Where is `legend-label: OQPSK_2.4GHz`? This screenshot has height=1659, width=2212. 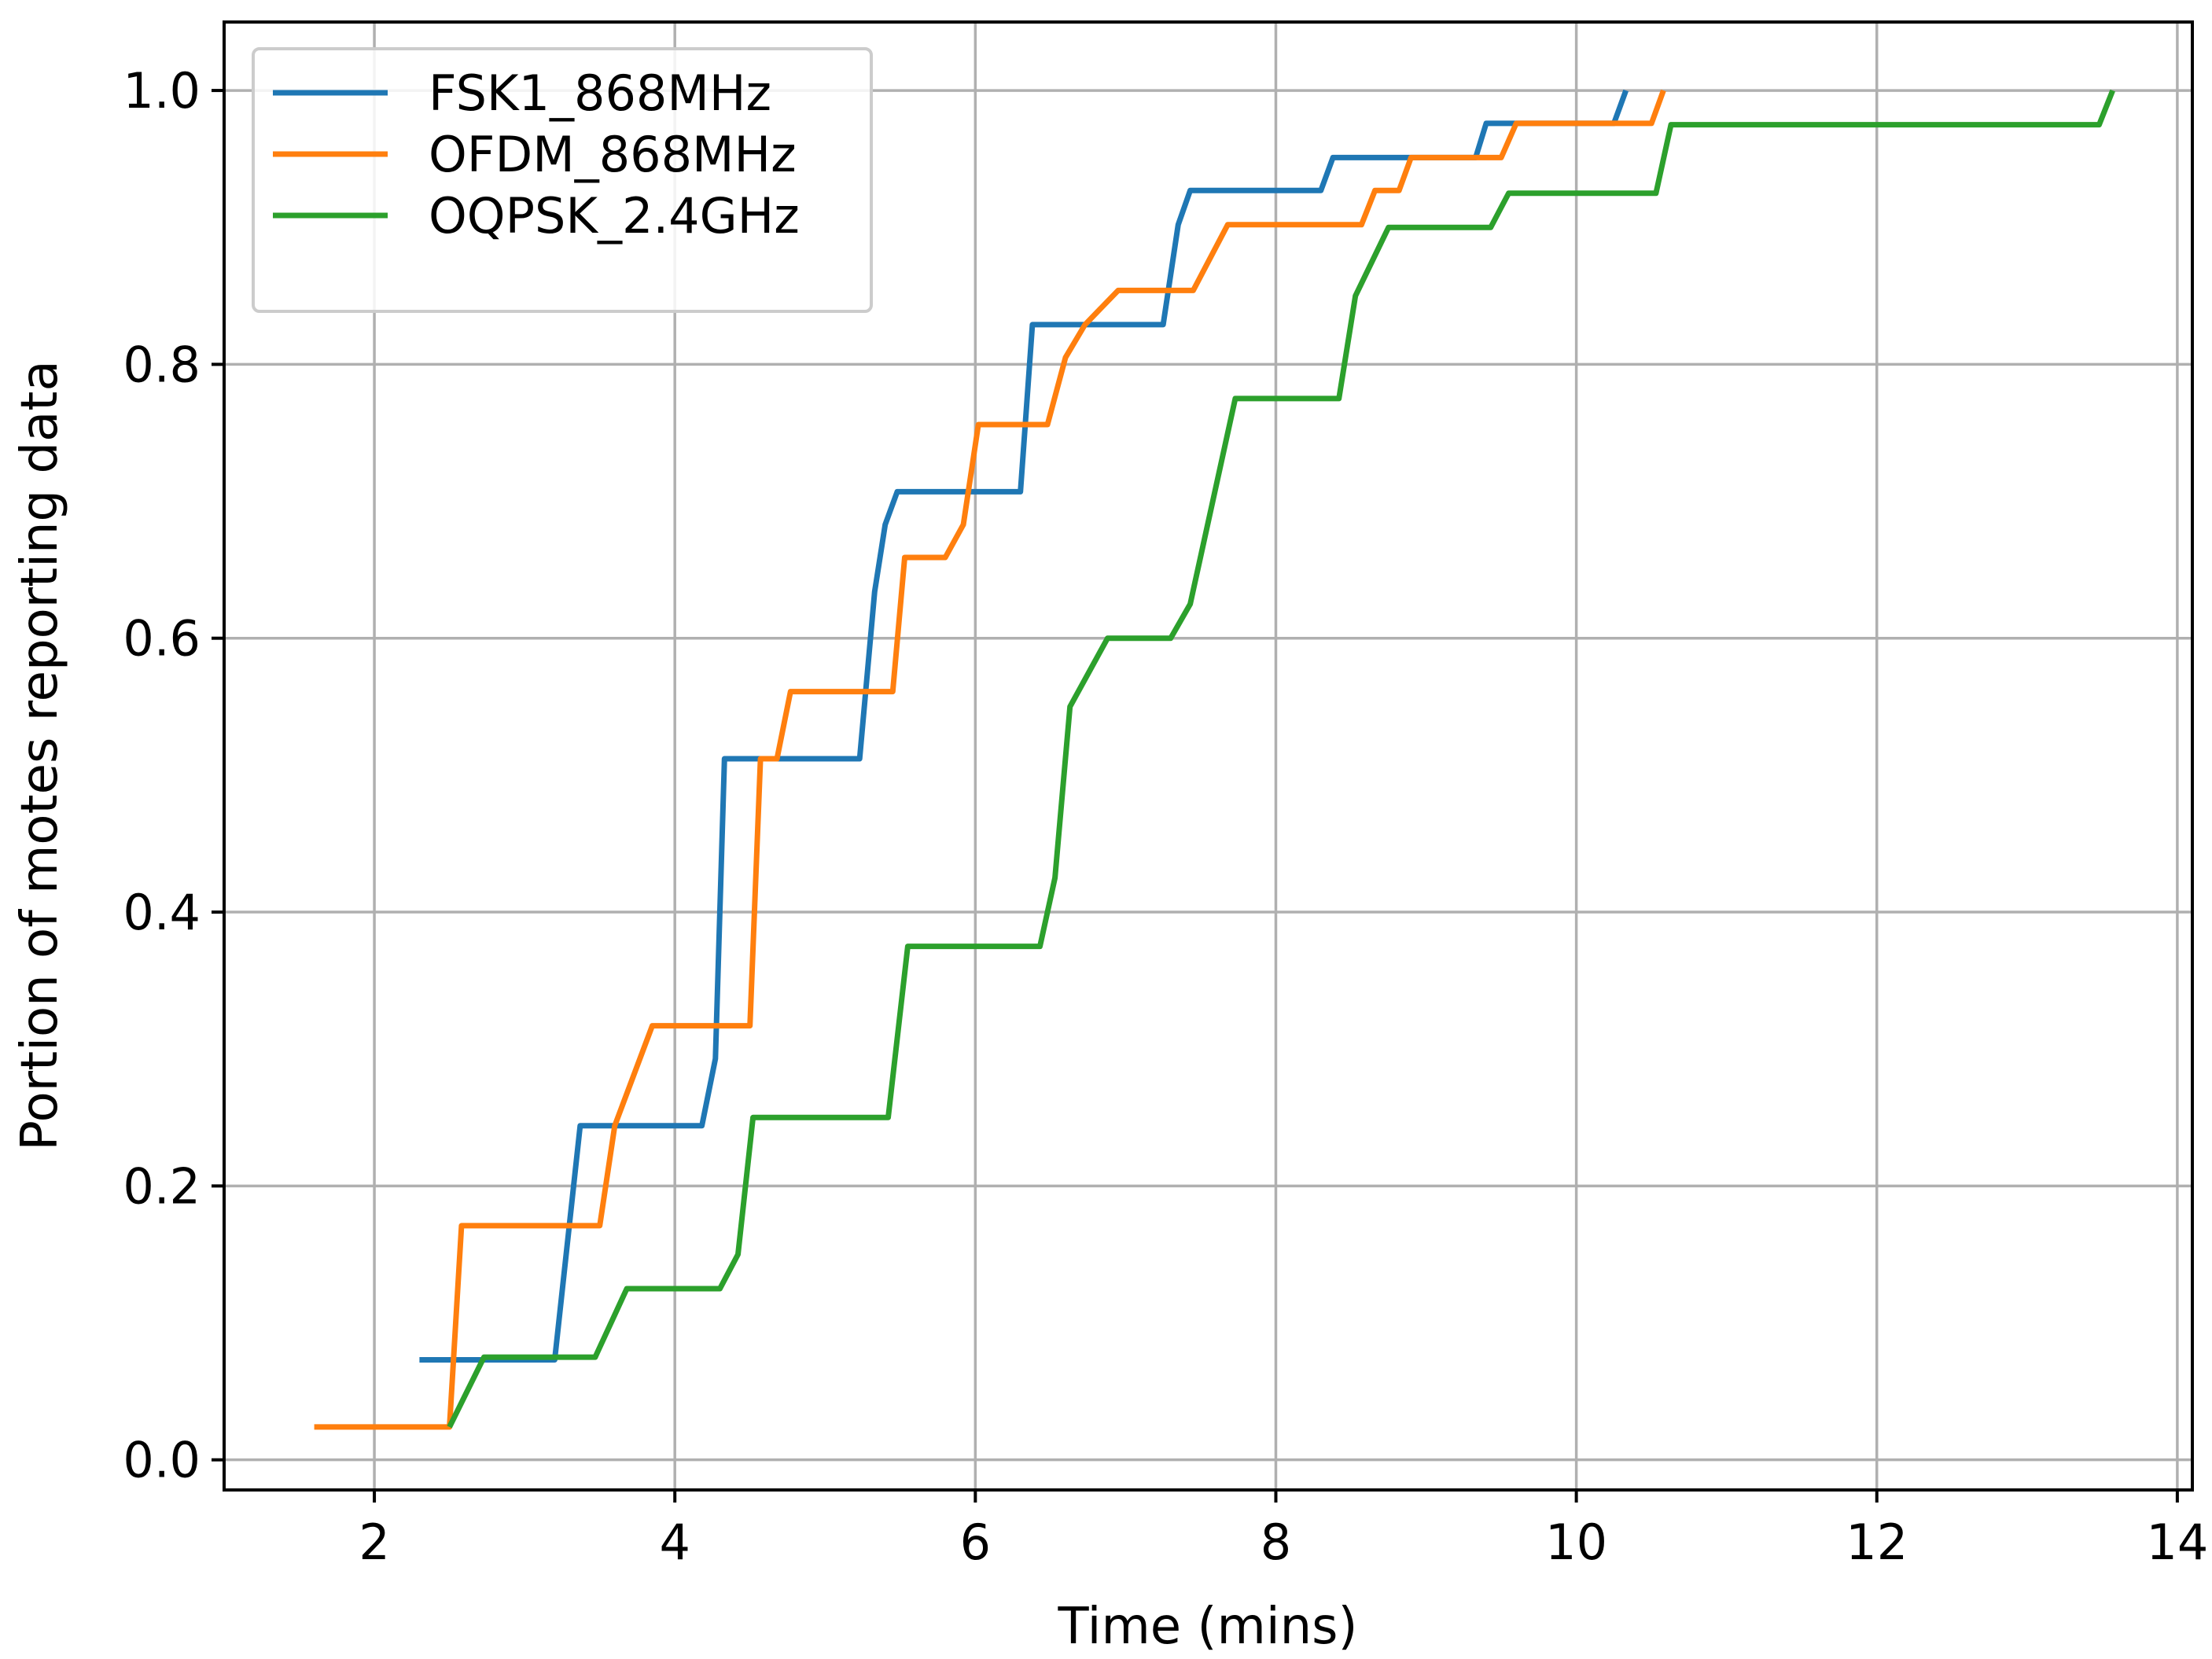
legend-label: OQPSK_2.4GHz is located at coordinates (615, 216).